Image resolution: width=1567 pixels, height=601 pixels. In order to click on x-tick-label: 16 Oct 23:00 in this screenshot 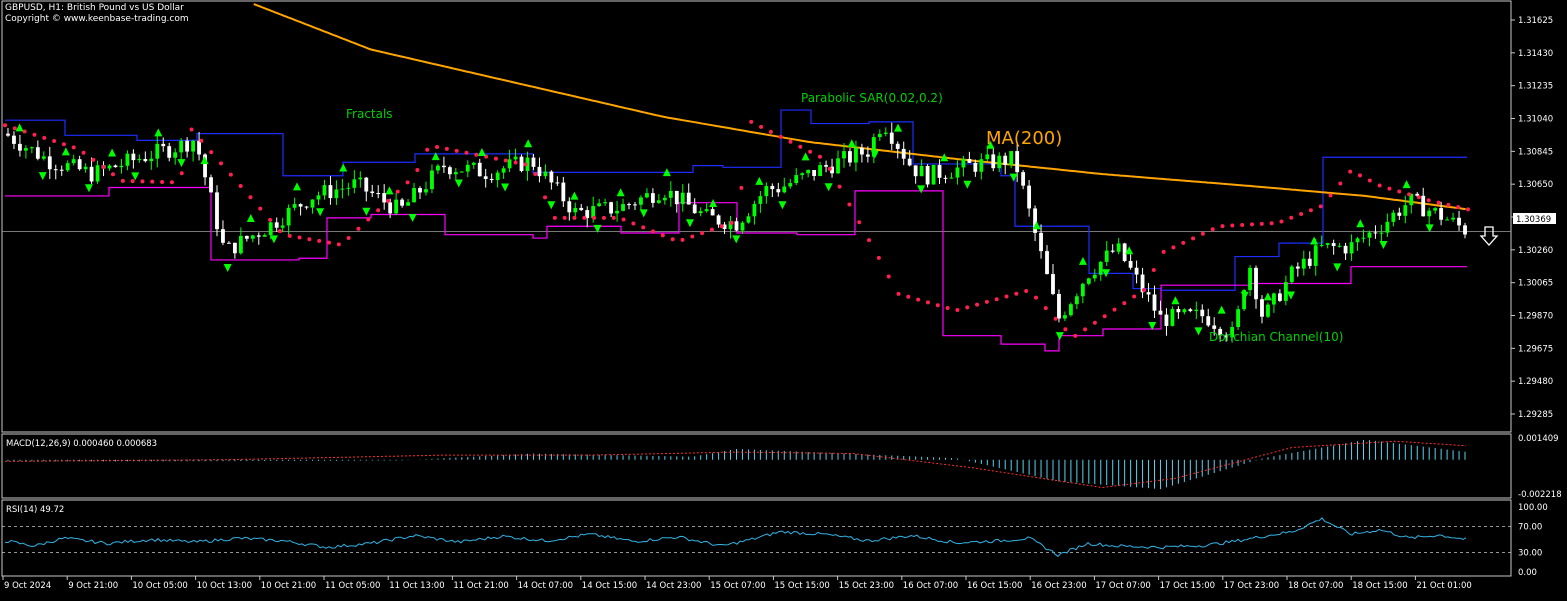, I will do `click(1058, 586)`.